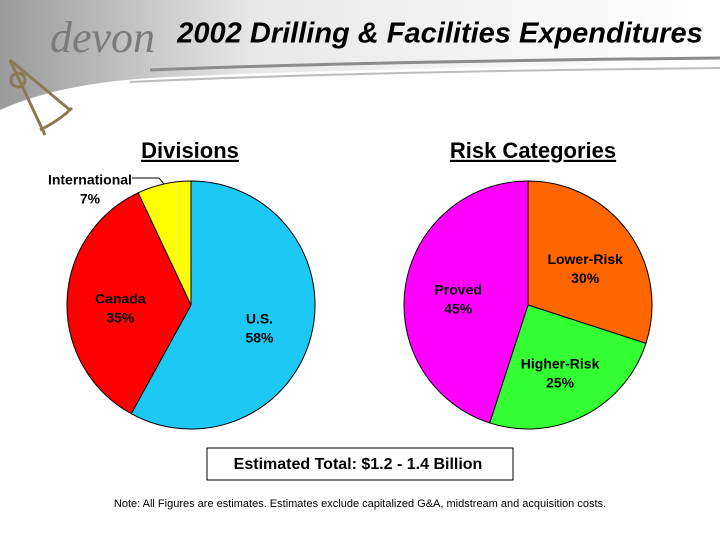  What do you see at coordinates (148, 181) in the screenshot?
I see `leader-line` at bounding box center [148, 181].